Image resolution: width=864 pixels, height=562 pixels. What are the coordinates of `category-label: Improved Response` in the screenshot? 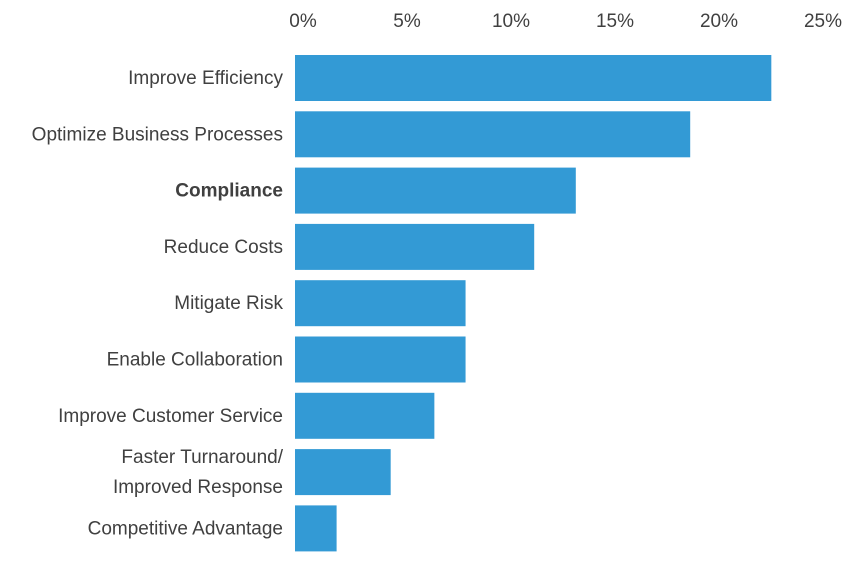 It's located at (198, 487).